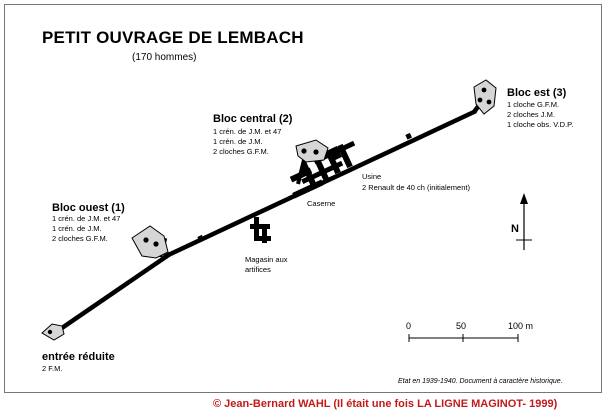 The height and width of the screenshot is (417, 606). Describe the element at coordinates (52, 368) in the screenshot. I see `entree-line: 2 F.M.` at that location.